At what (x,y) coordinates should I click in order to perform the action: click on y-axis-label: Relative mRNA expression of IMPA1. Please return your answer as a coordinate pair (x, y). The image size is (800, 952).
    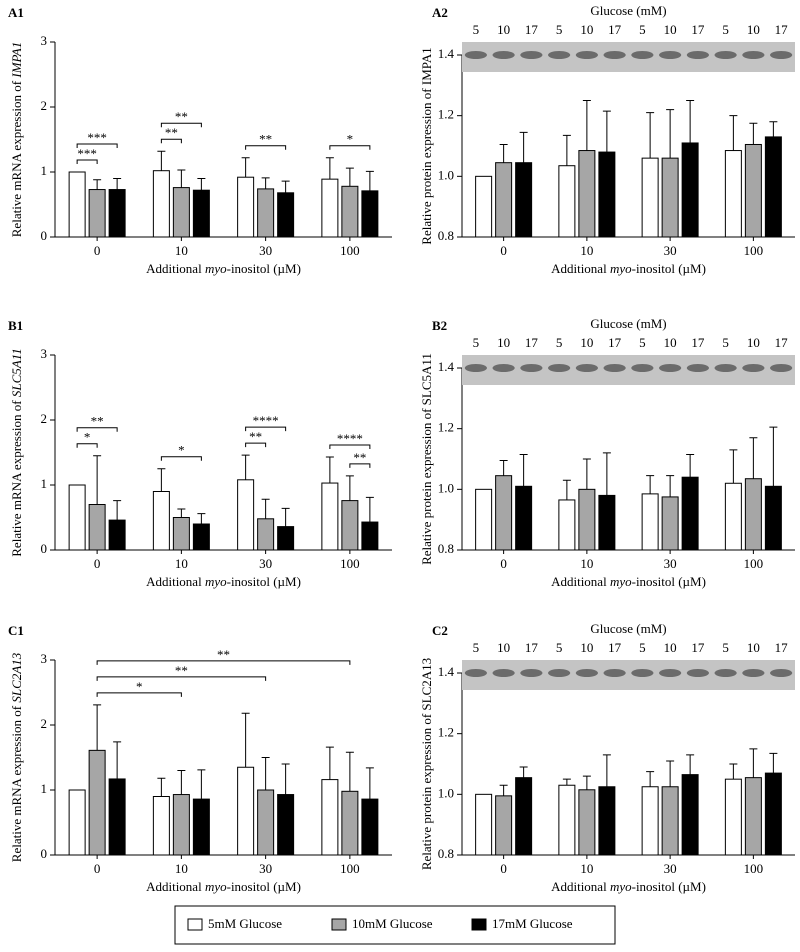
    Looking at the image, I should click on (16, 139).